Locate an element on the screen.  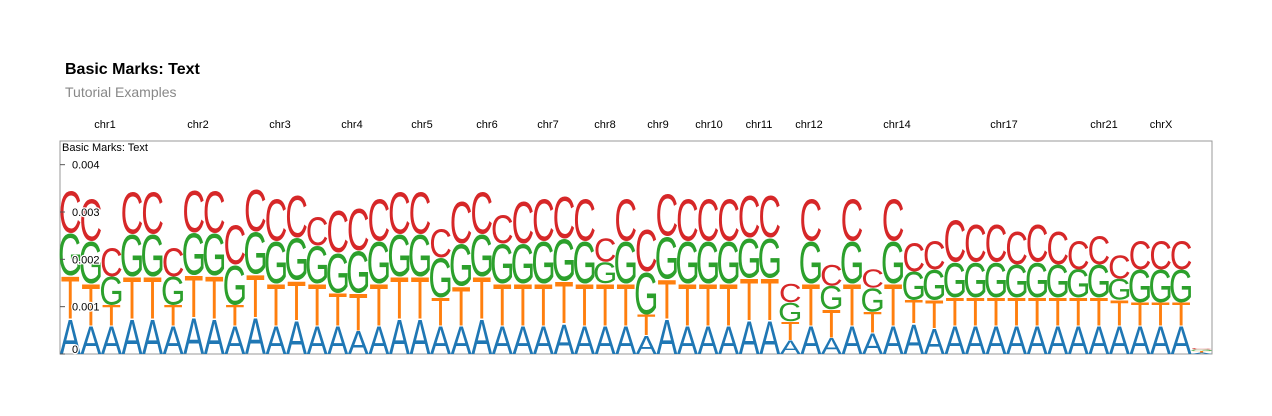
chromosome-label: chr12 is located at coordinates (809, 125).